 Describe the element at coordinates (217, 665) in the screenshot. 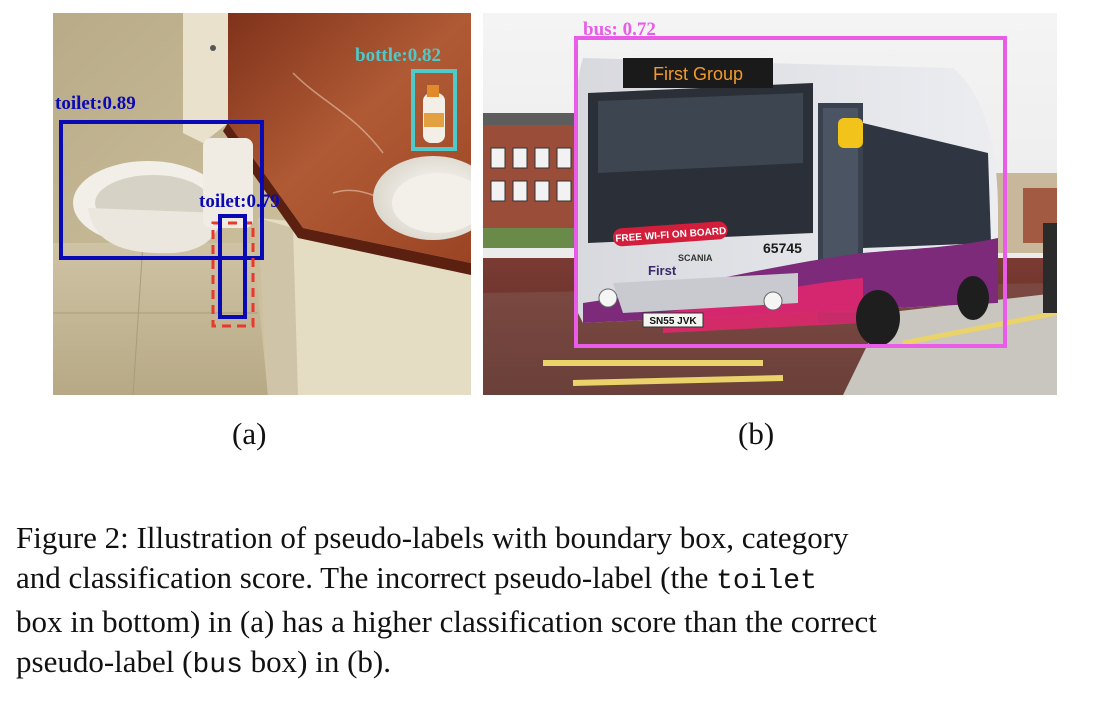

I see `caption-code-bus: bus` at that location.